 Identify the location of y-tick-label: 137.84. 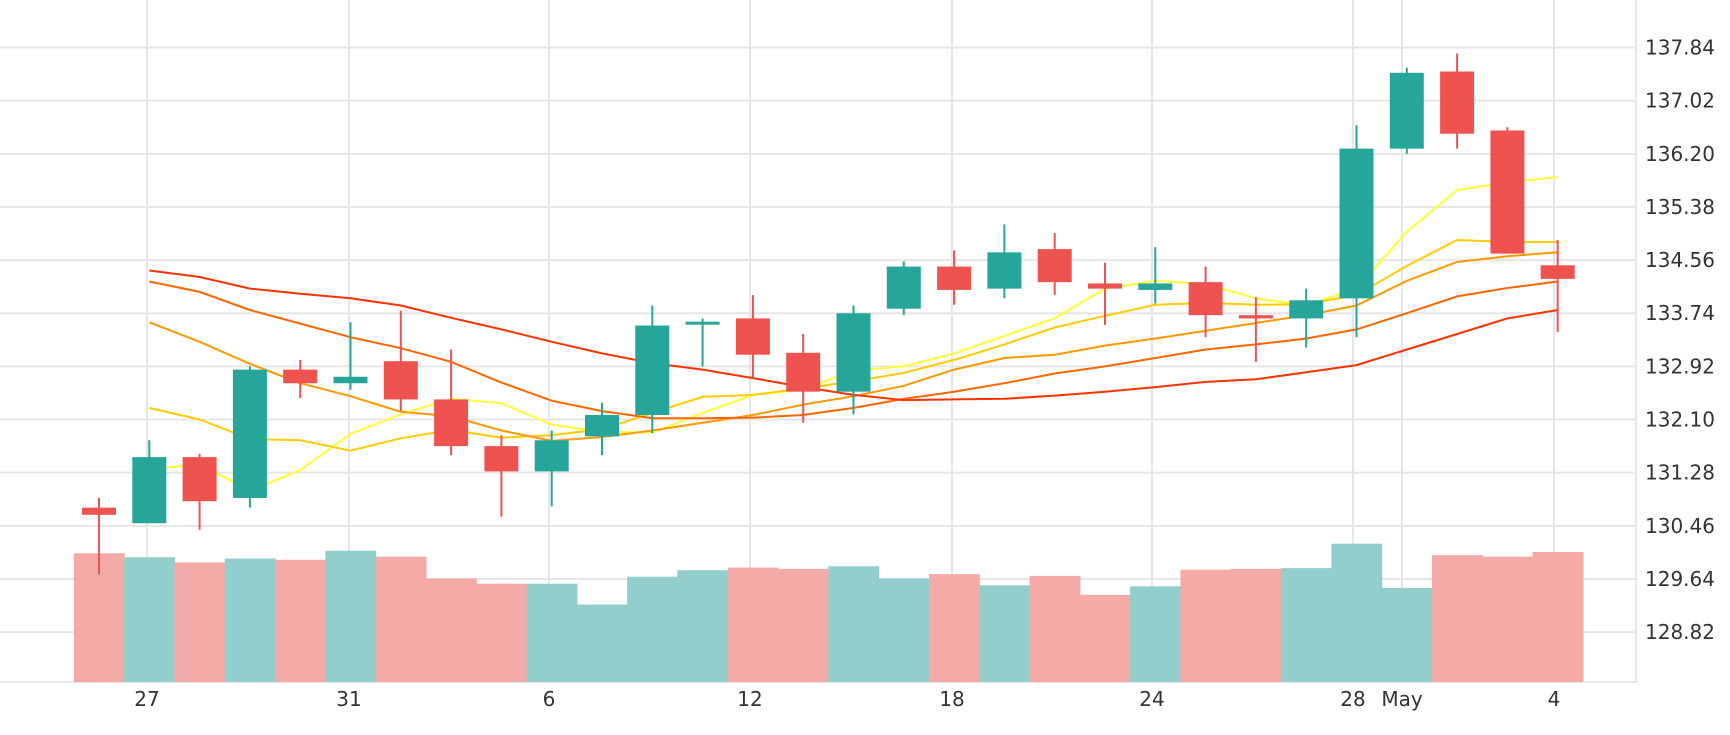
(1680, 48).